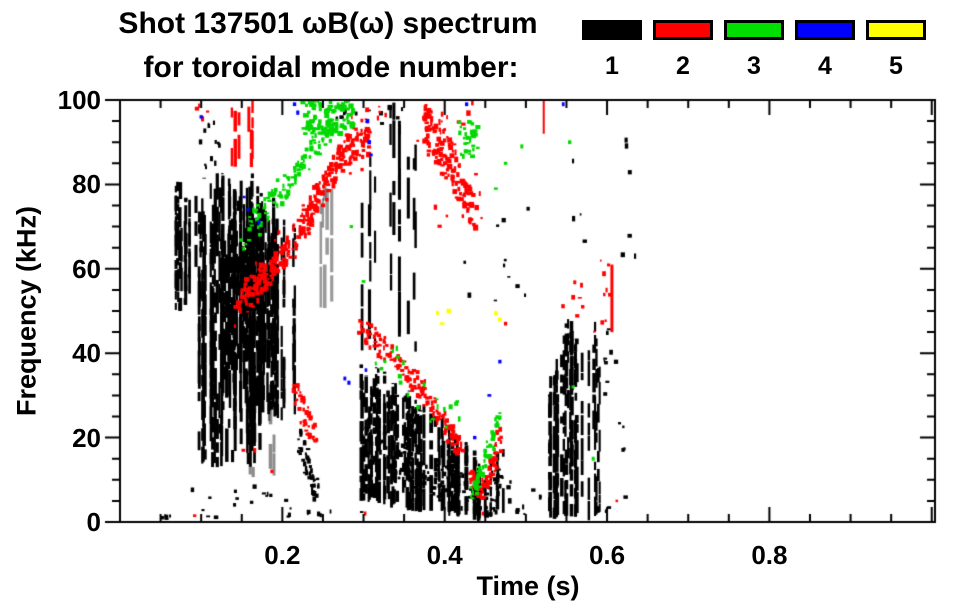 Image resolution: width=963 pixels, height=615 pixels. Describe the element at coordinates (825, 49) in the screenshot. I see `legend-item: 4` at that location.